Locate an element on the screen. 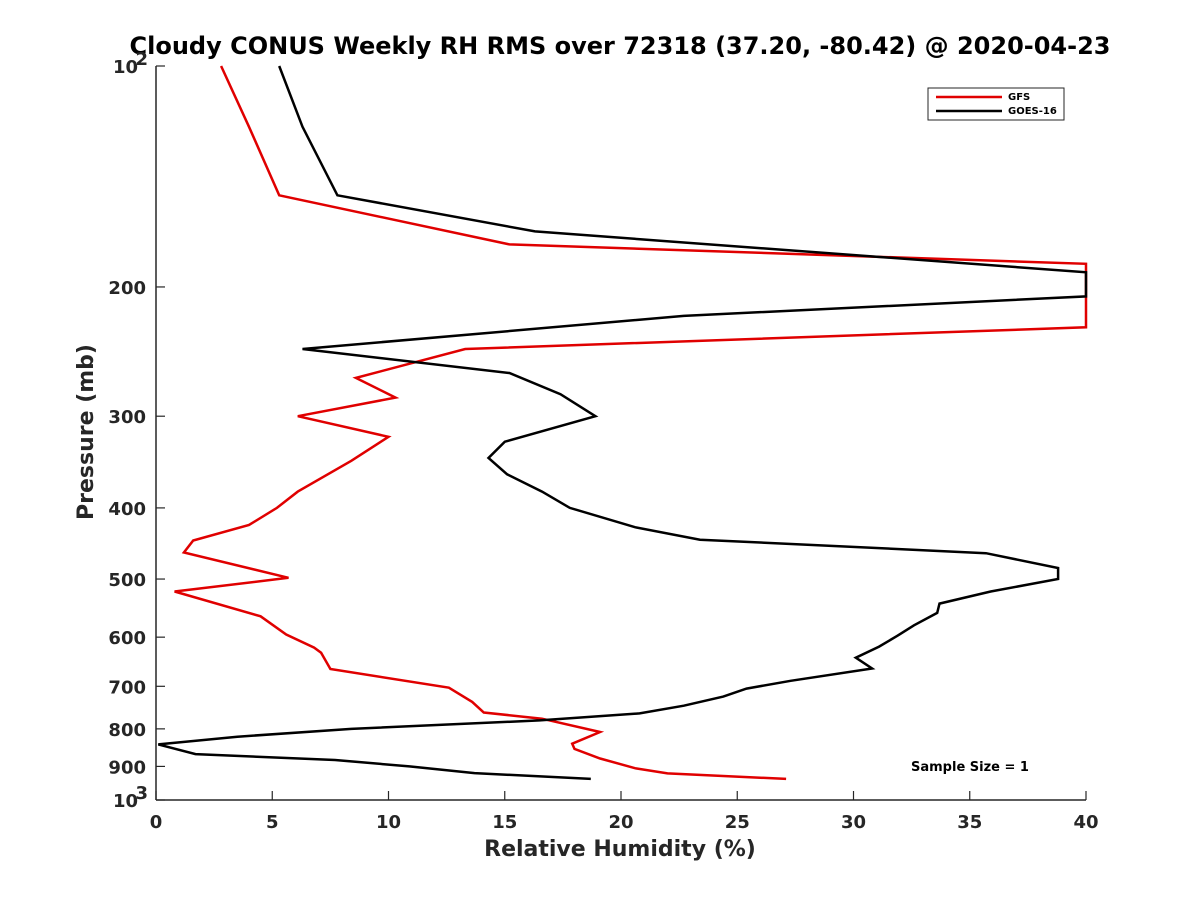  y-tick-label: 200 is located at coordinates (127, 288).